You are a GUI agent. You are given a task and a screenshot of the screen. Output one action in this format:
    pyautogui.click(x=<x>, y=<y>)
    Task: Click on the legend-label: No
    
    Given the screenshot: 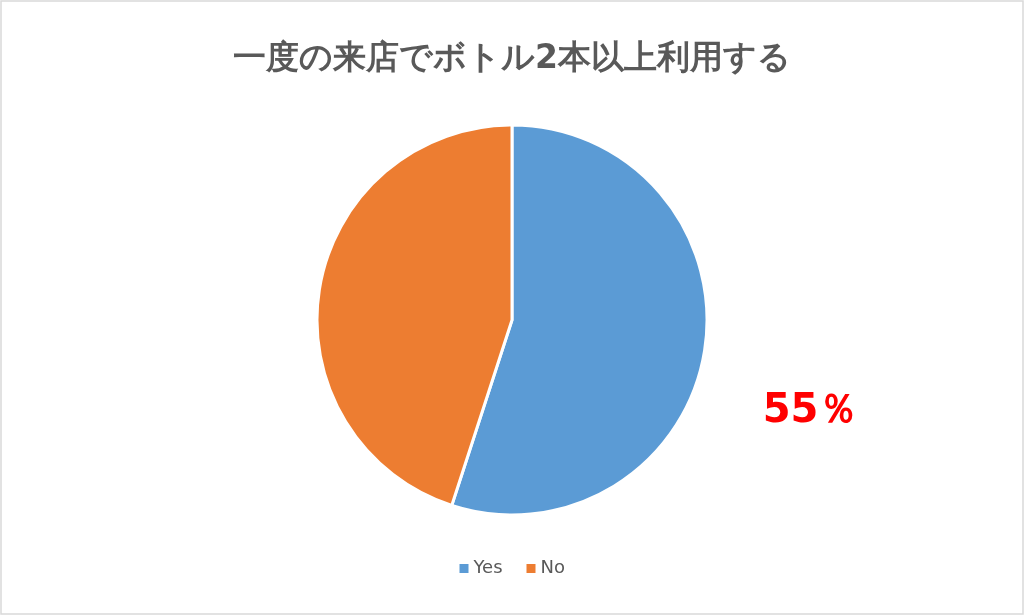 What is the action you would take?
    pyautogui.click(x=552, y=566)
    